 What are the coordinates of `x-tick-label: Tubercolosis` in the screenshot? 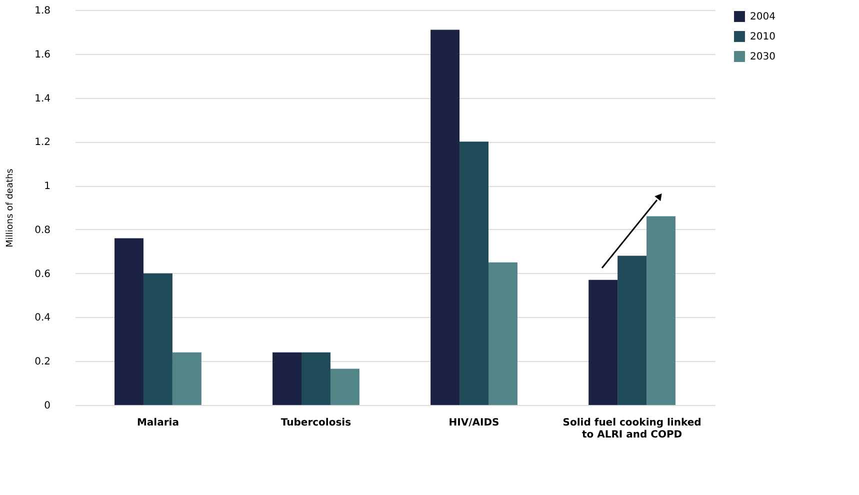 It's located at (316, 423).